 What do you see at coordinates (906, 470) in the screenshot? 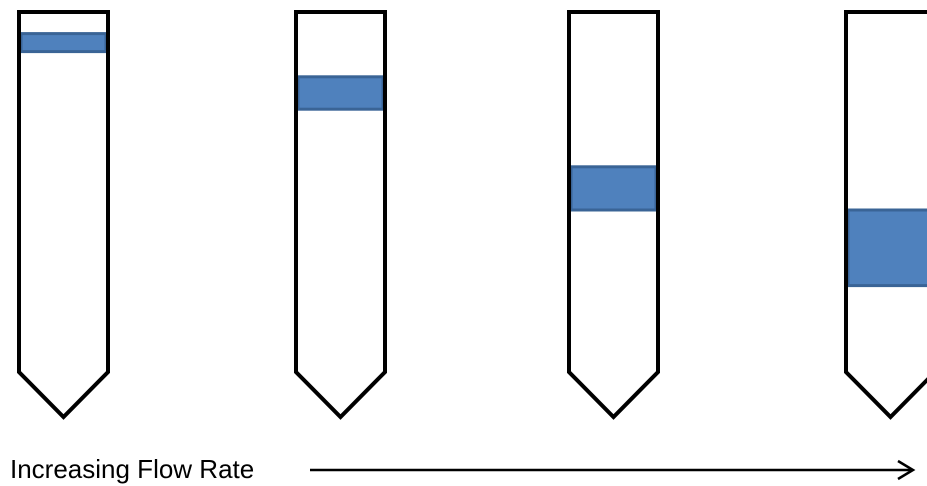
I see `arrow-right-icon` at bounding box center [906, 470].